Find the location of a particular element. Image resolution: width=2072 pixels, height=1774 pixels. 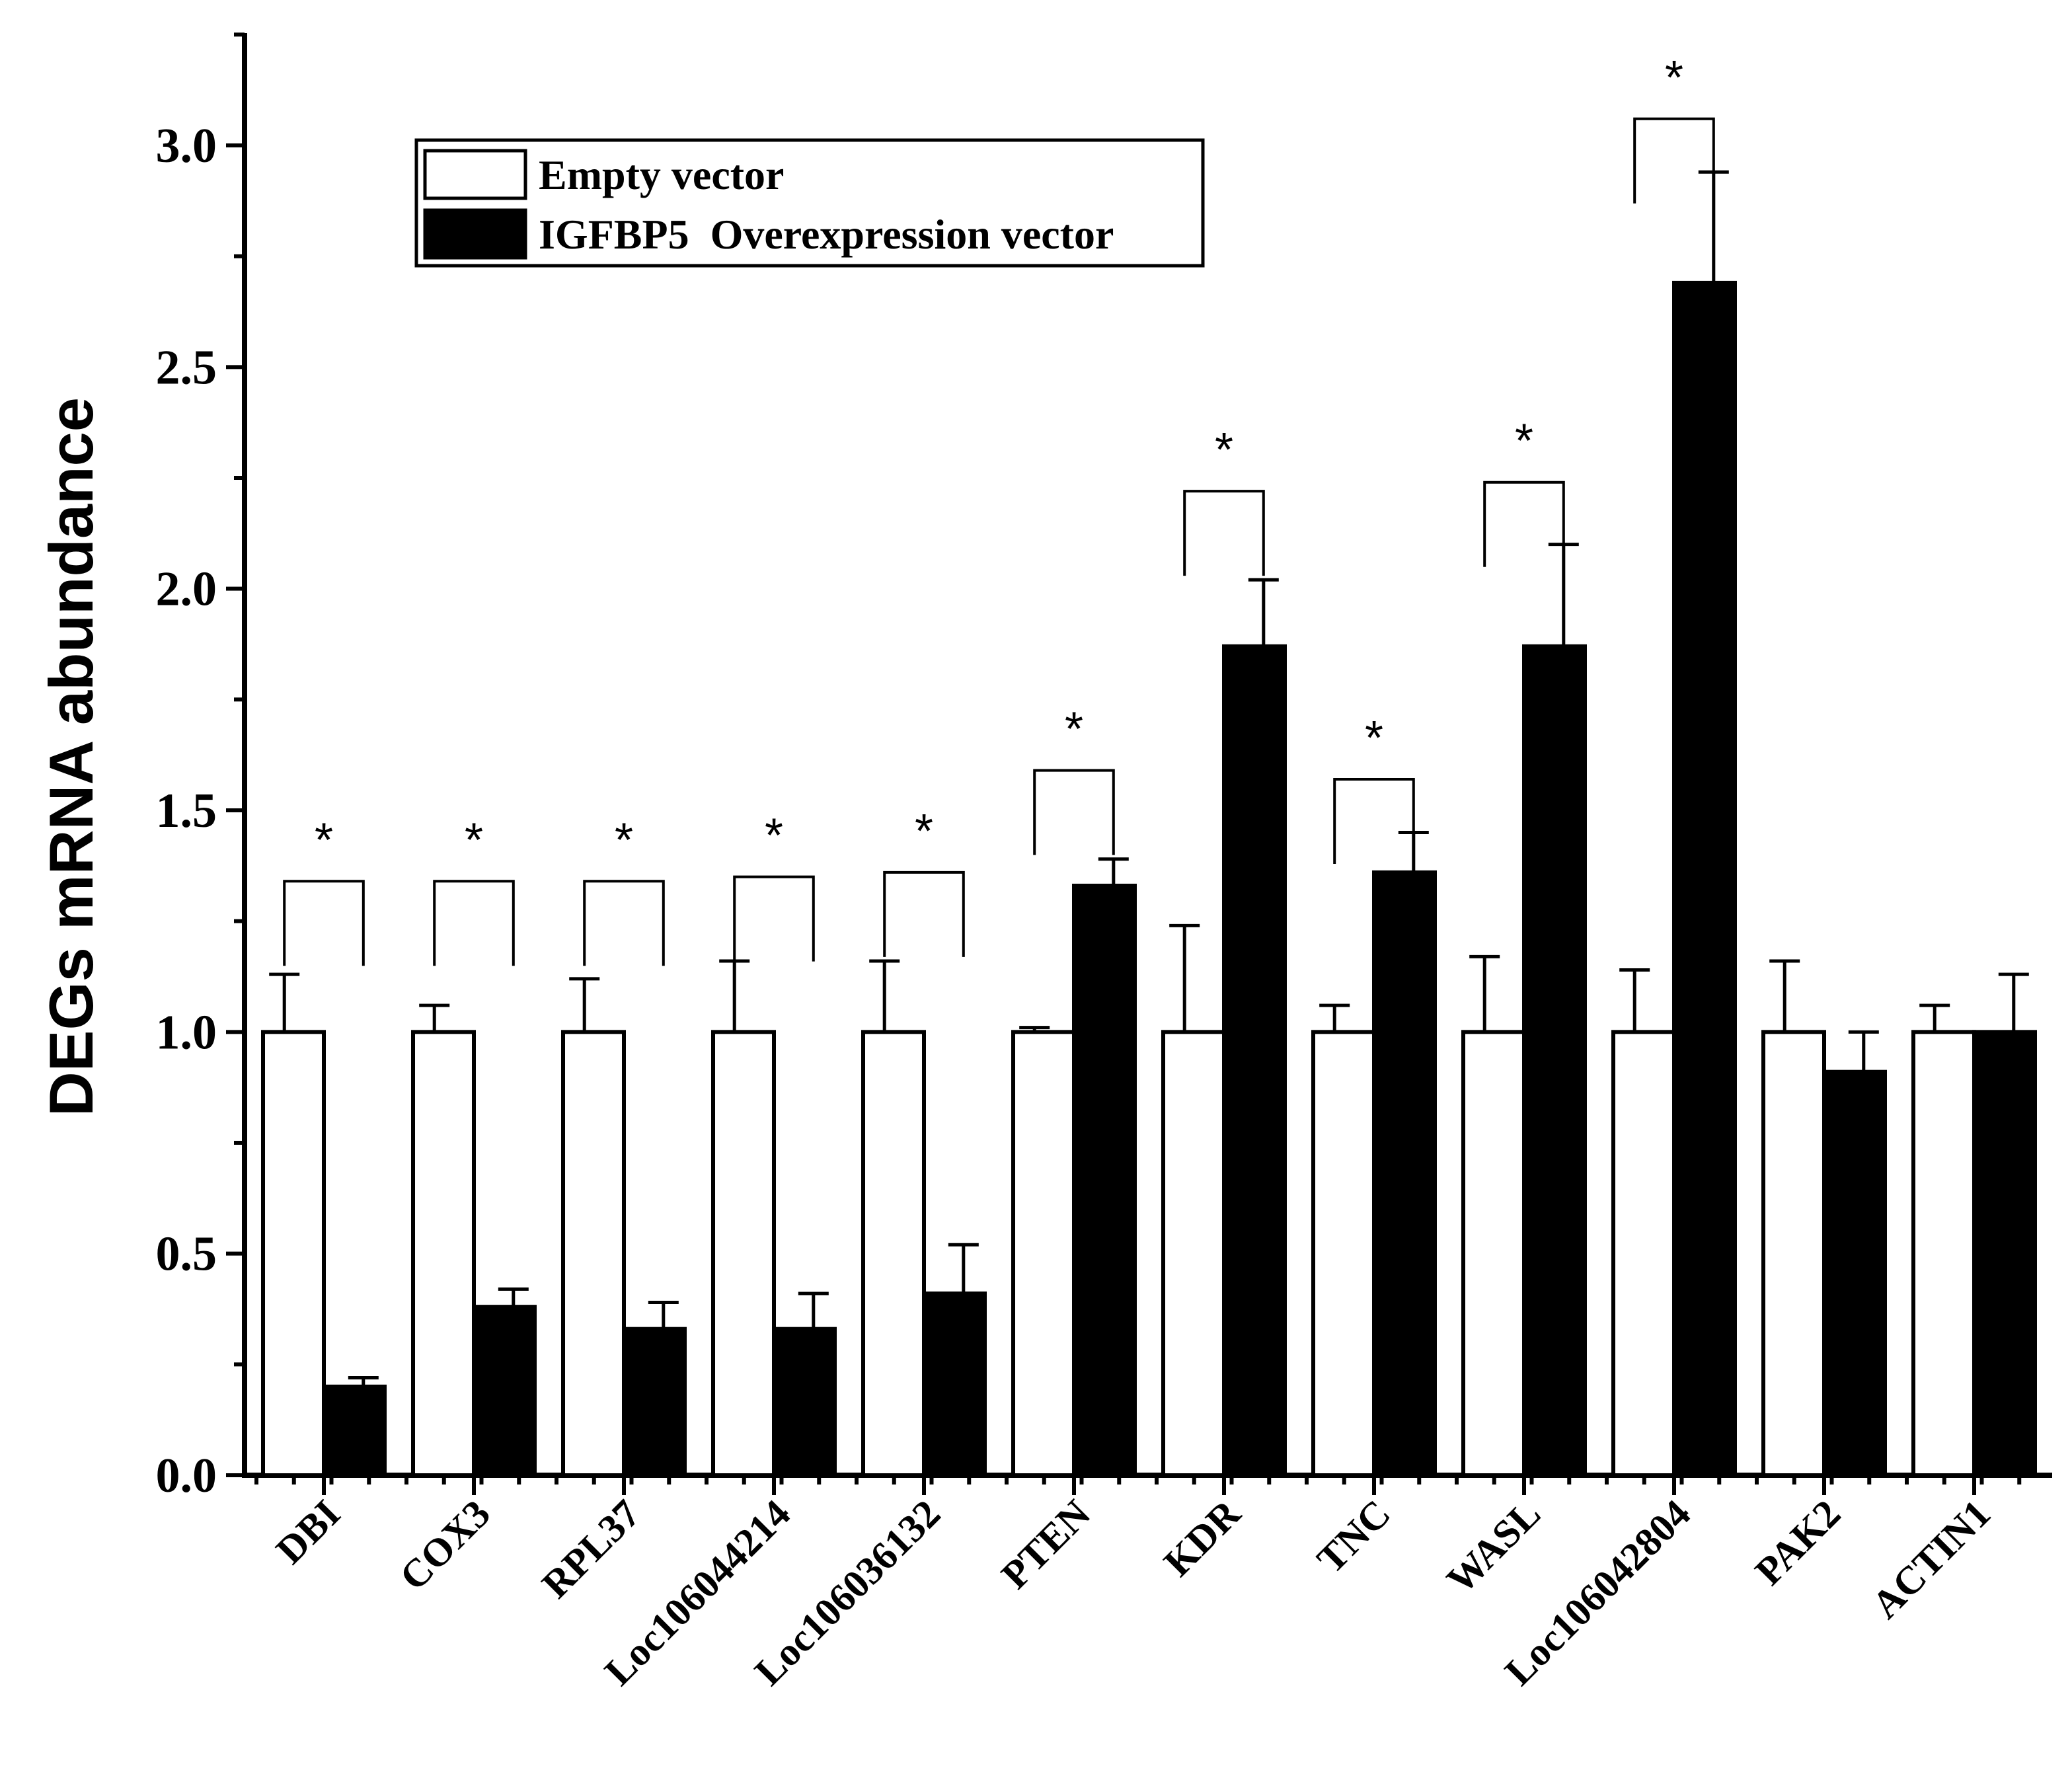

legend-swatch-empty is located at coordinates (475, 174).